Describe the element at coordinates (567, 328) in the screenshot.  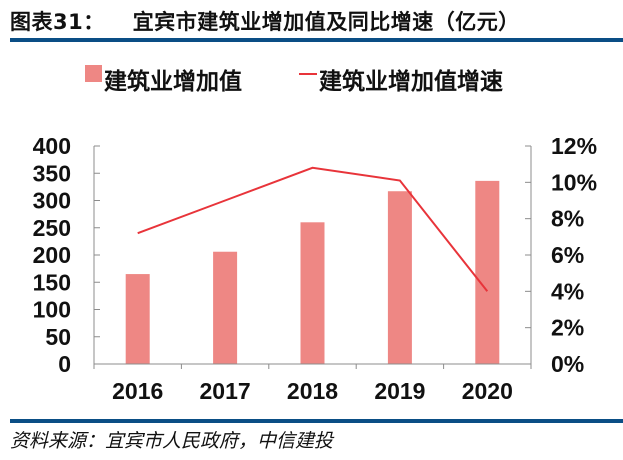
I see `right-axis-tick-label: 2%` at that location.